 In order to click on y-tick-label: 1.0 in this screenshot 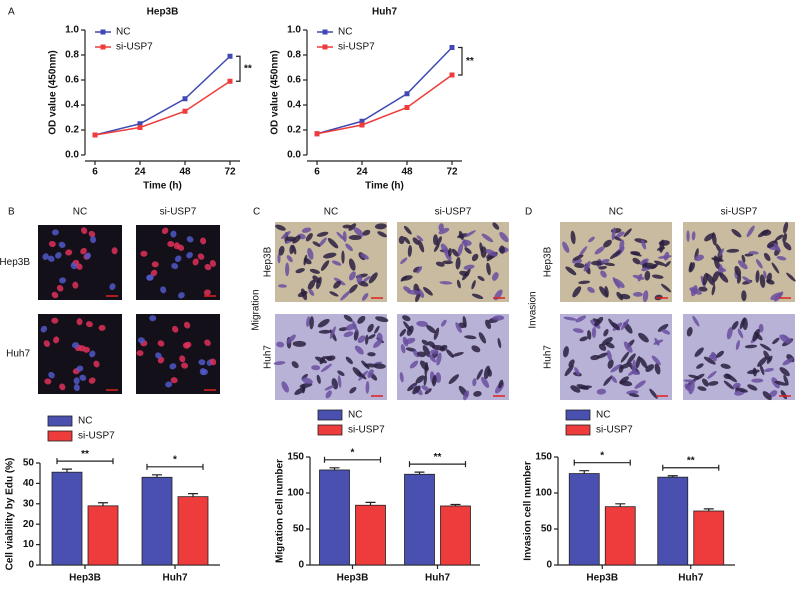, I will do `click(72, 30)`.